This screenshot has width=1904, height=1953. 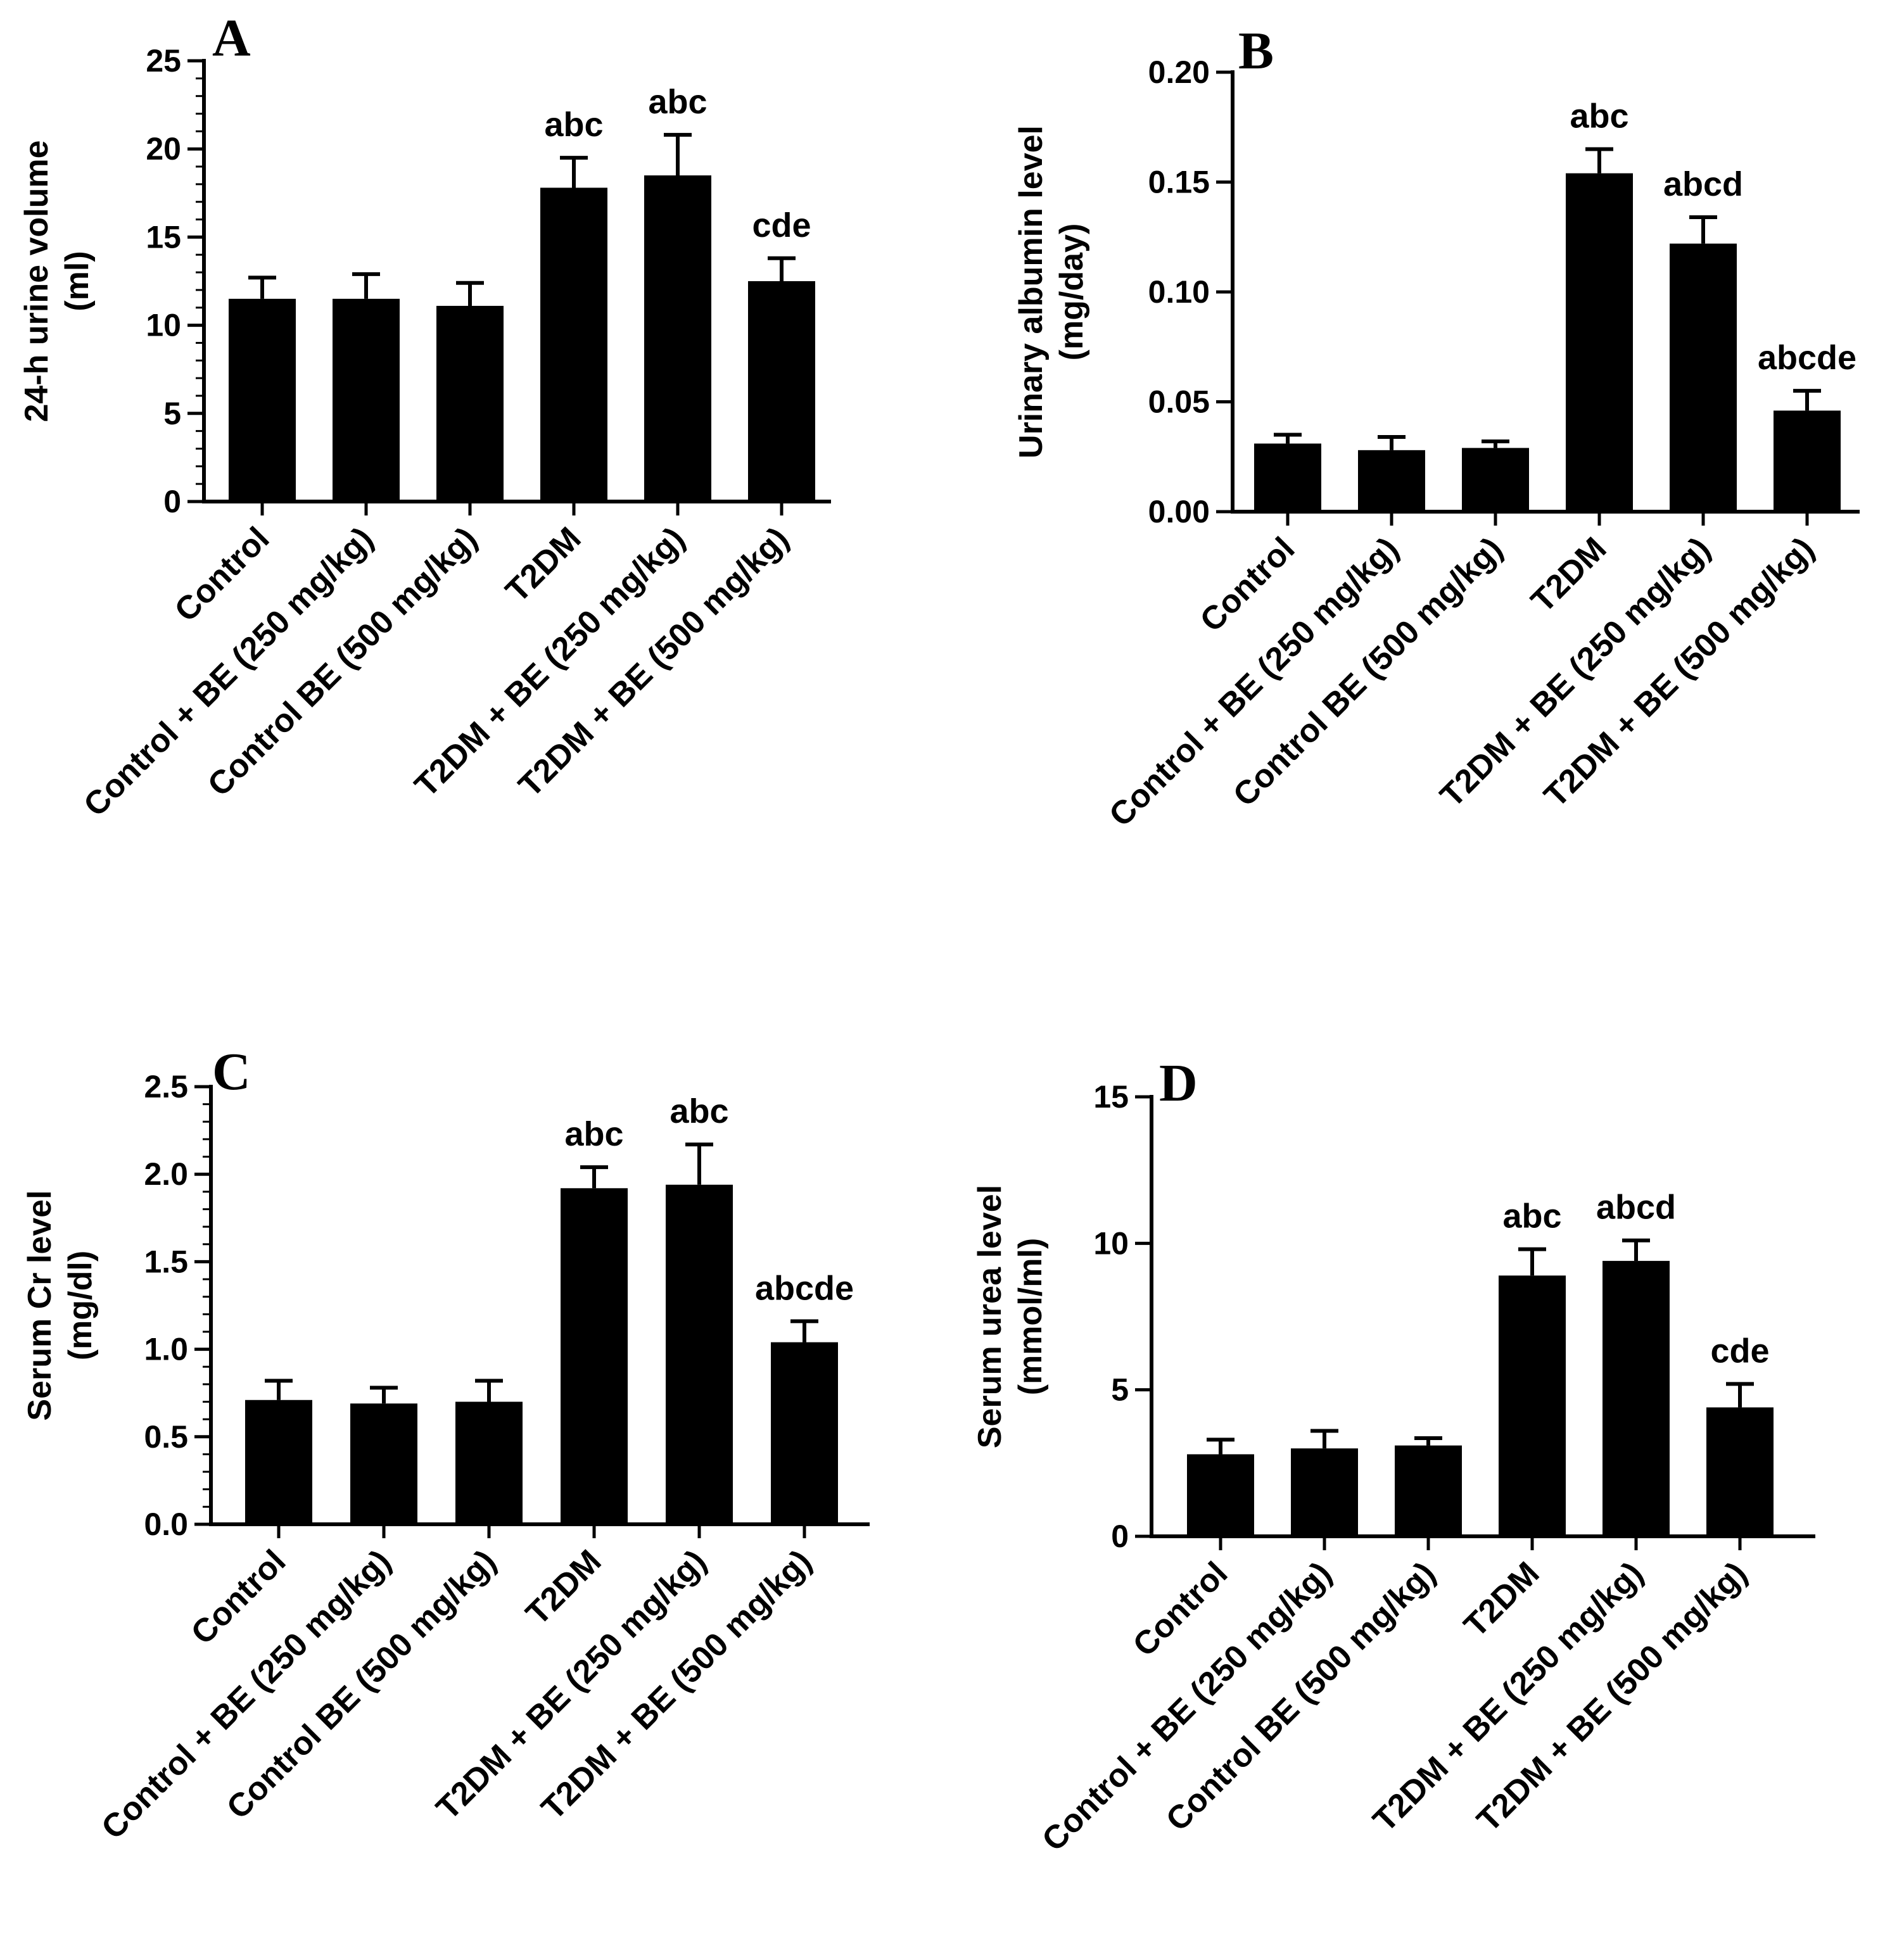 I want to click on y-axis-title: (mg/dl), so click(x=80, y=1305).